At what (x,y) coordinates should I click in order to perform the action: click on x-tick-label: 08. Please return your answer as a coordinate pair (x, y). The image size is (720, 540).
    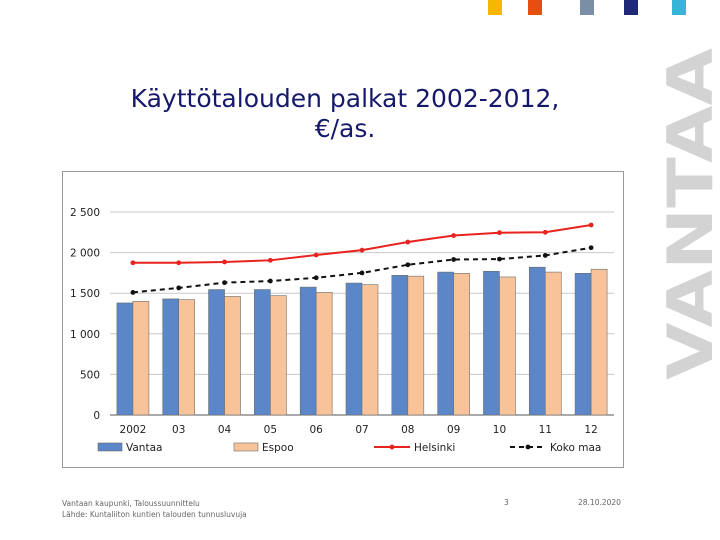
    Looking at the image, I should click on (407, 430).